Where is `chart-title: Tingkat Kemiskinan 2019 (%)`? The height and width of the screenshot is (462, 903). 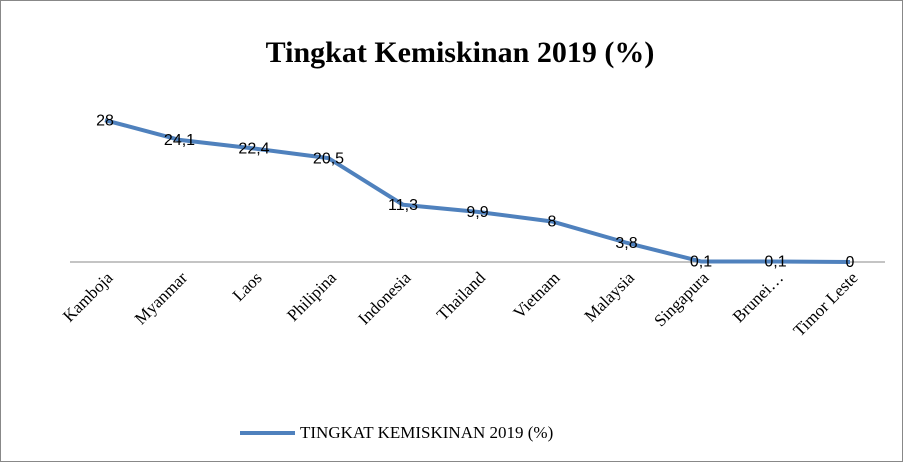
chart-title: Tingkat Kemiskinan 2019 (%) is located at coordinates (460, 52).